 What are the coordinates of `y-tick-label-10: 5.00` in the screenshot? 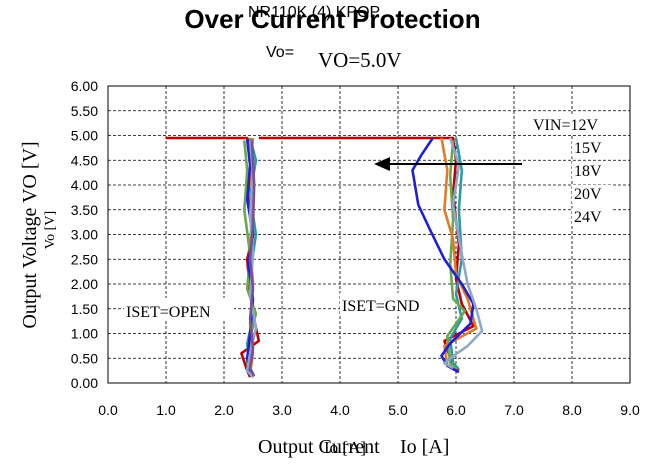 It's located at (84, 136).